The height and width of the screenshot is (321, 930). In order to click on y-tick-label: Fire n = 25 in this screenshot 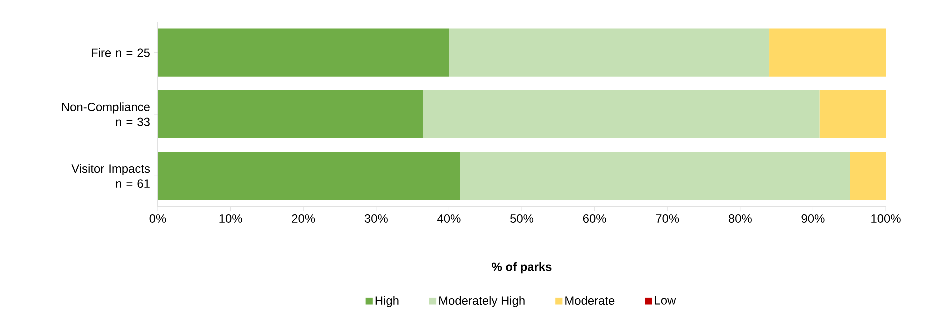, I will do `click(121, 53)`.